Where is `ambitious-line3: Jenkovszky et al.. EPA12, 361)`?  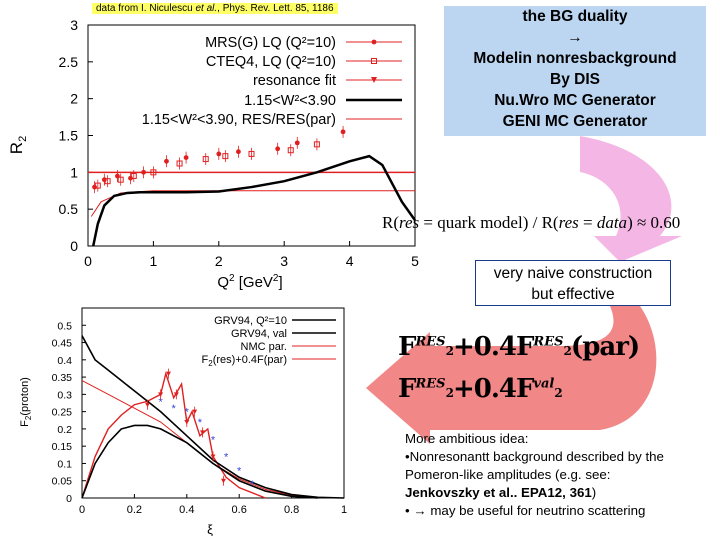
ambitious-line3: Jenkovszky et al.. EPA12, 361) is located at coordinates (501, 492).